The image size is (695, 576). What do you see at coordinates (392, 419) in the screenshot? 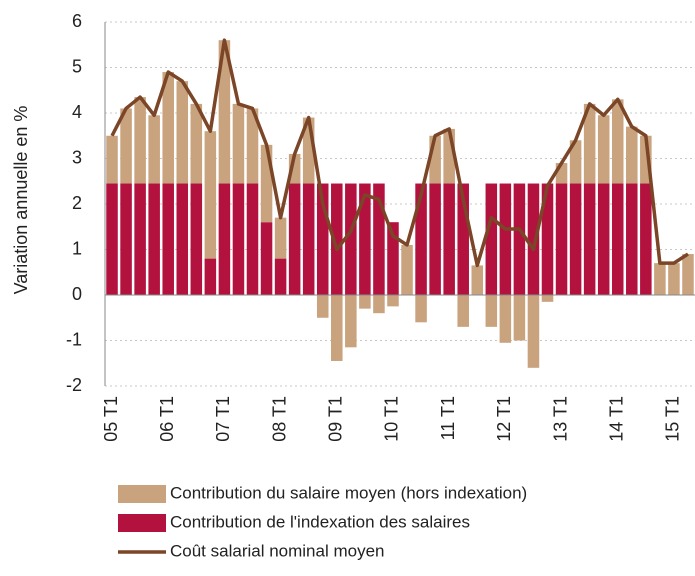
I see `x-tick-label: 10 T1` at bounding box center [392, 419].